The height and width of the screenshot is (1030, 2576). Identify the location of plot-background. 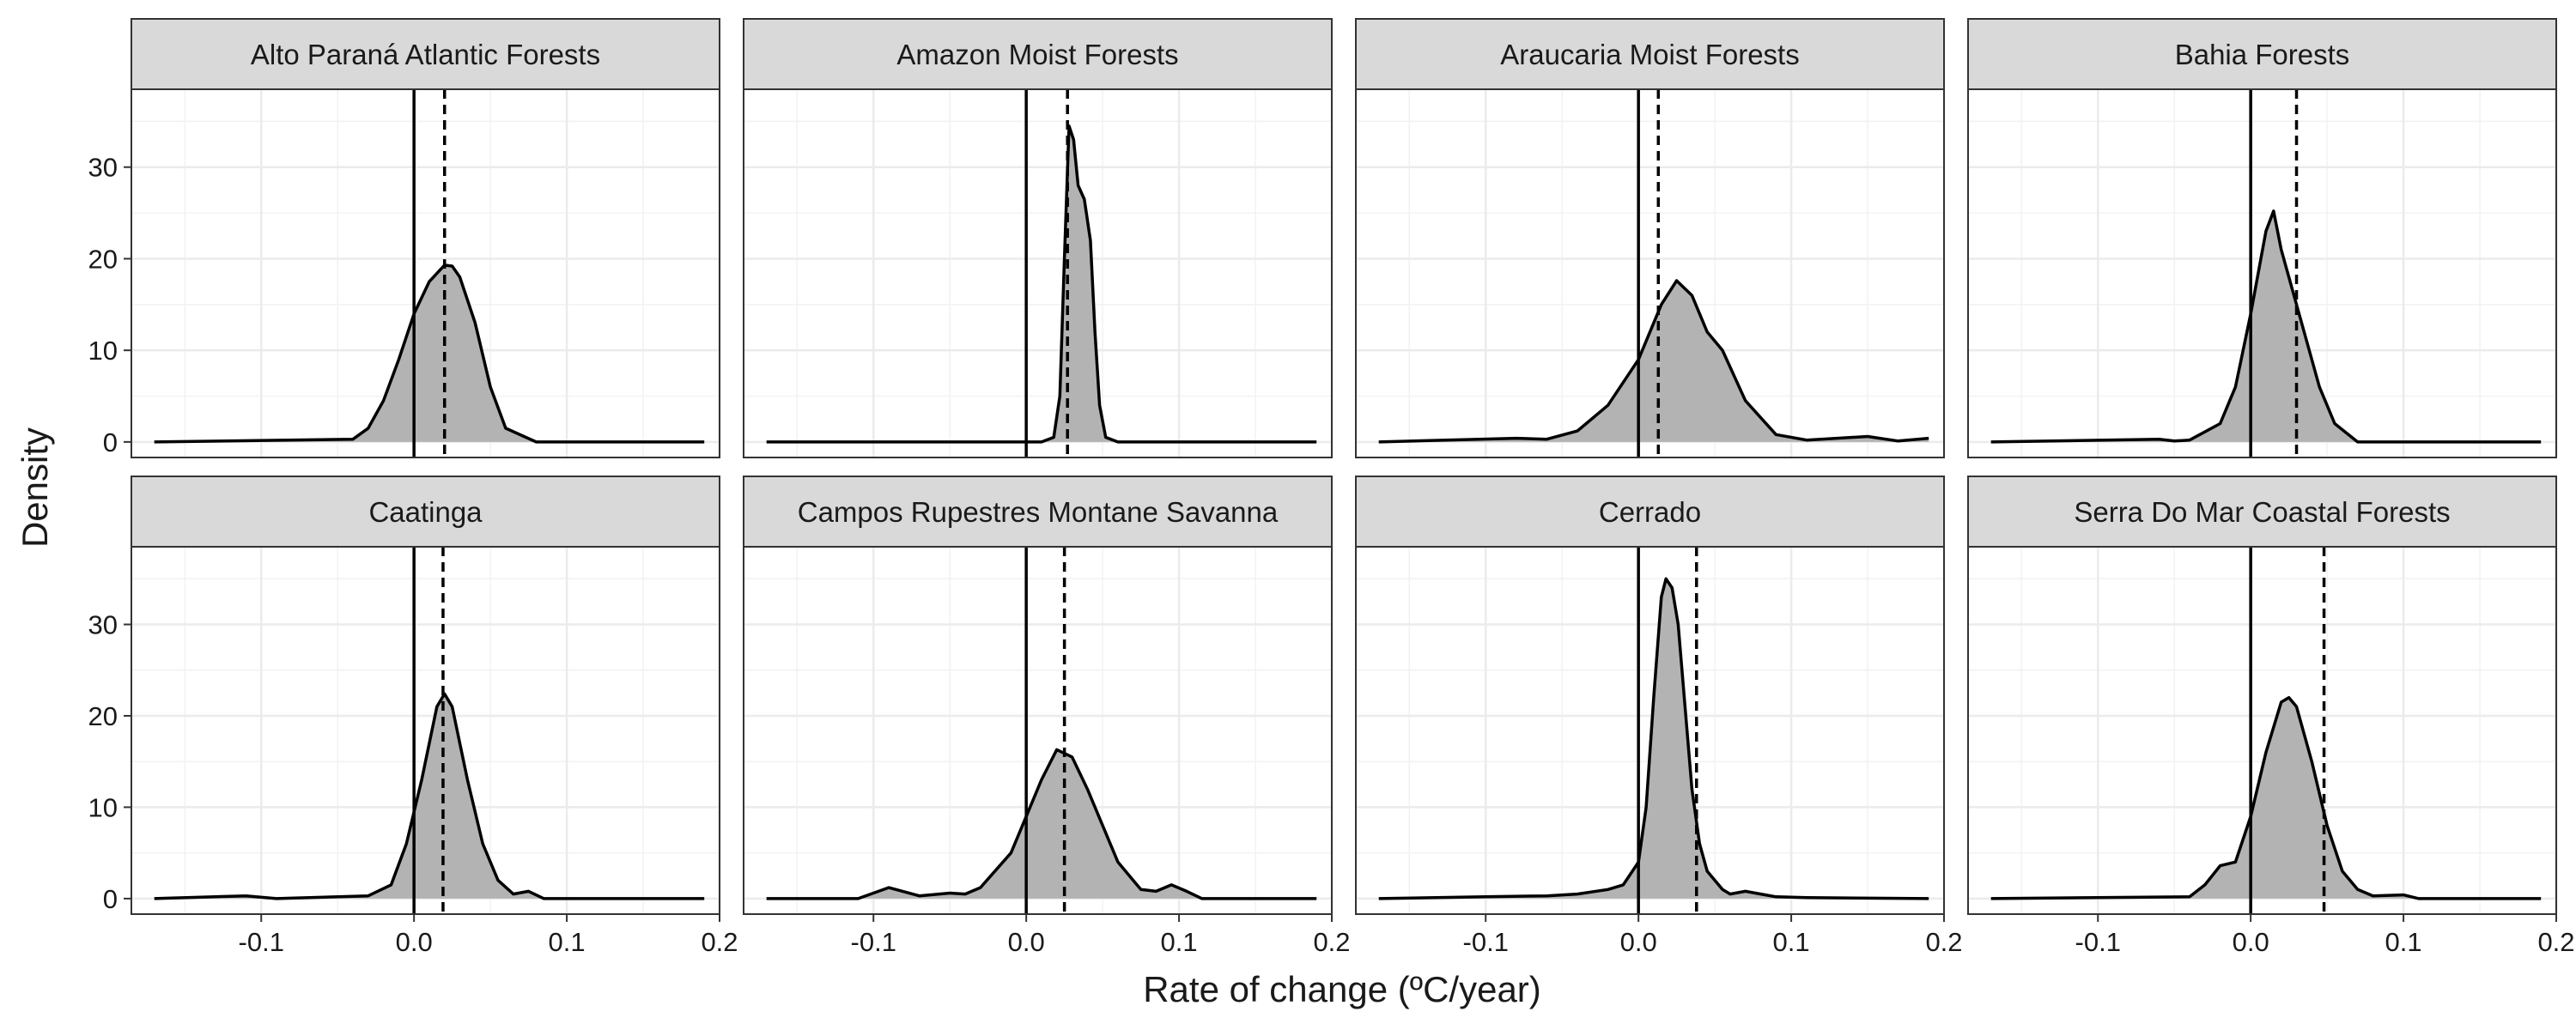
(1038, 273).